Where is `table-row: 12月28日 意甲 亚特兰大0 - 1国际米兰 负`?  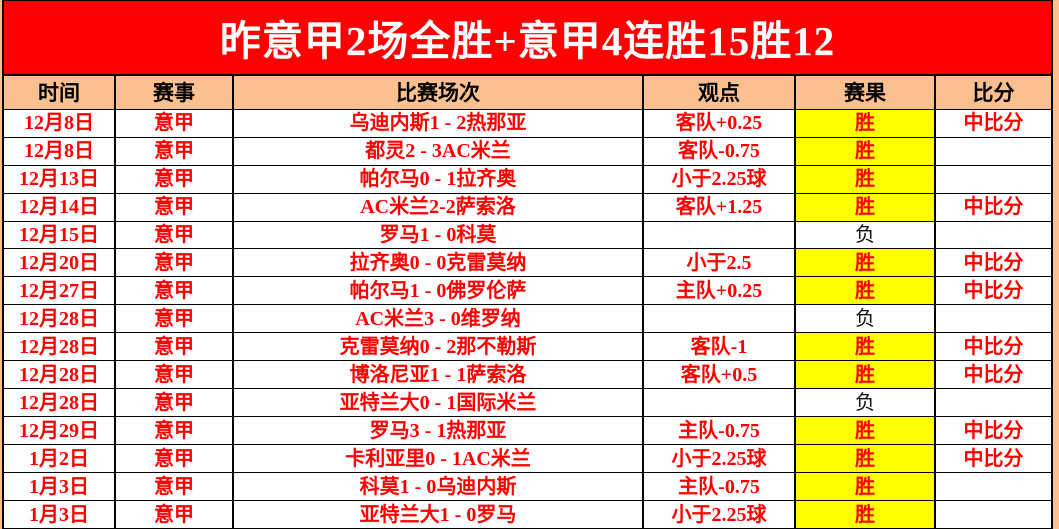 table-row: 12月28日 意甲 亚特兰大0 - 1国际米兰 负 is located at coordinates (528, 403).